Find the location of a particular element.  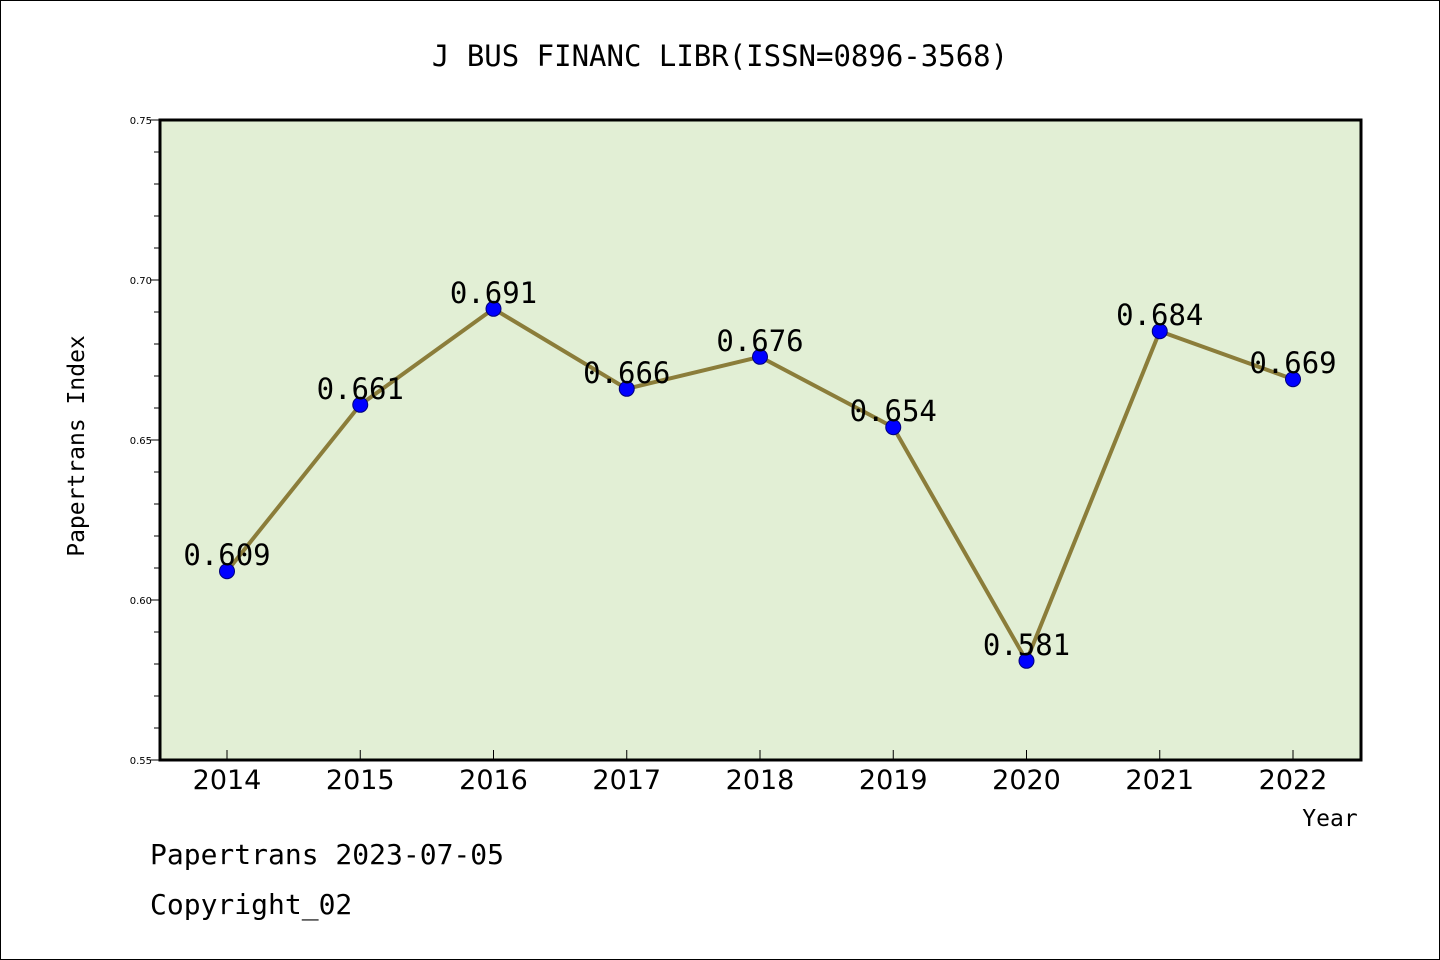

x-tick-label: 2019 is located at coordinates (893, 780).